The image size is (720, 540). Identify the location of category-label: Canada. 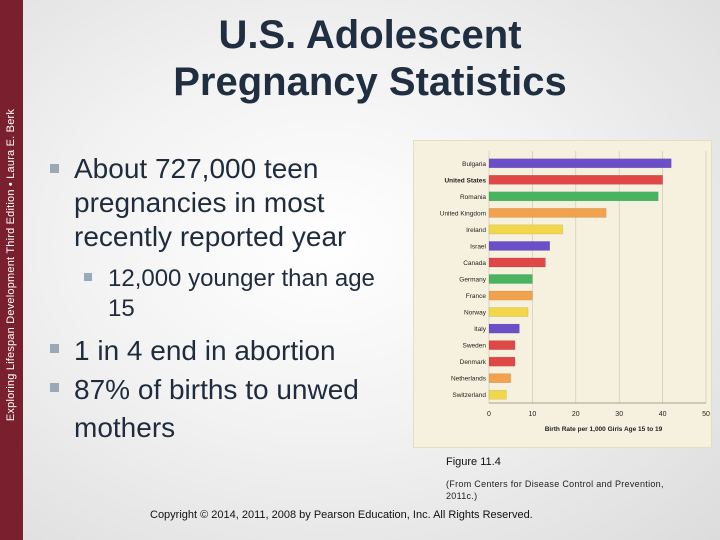
(474, 263).